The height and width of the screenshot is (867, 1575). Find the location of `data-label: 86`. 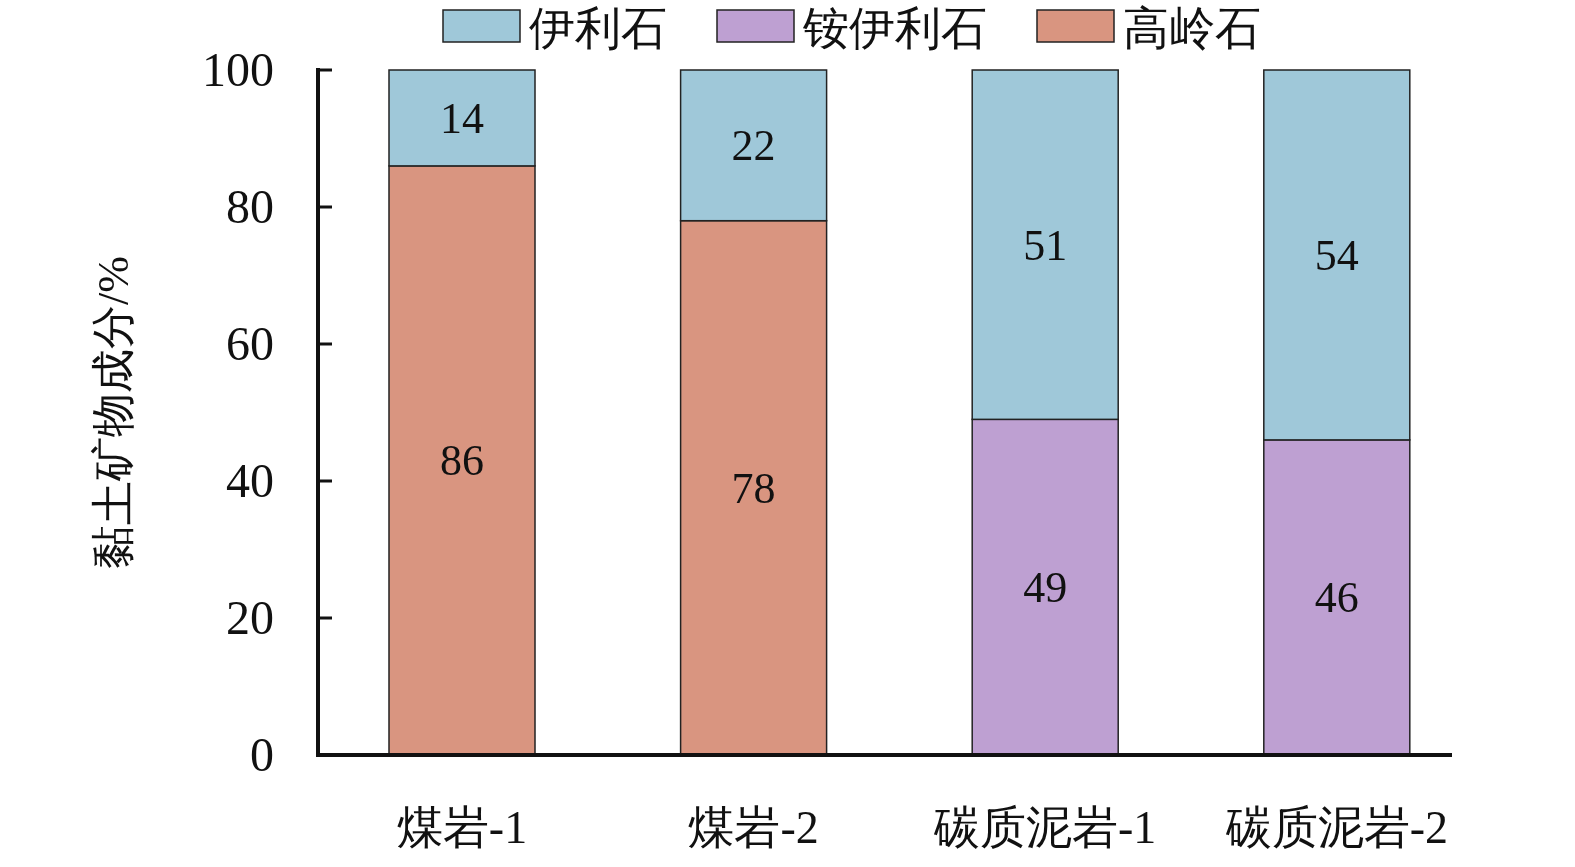

data-label: 86 is located at coordinates (462, 461).